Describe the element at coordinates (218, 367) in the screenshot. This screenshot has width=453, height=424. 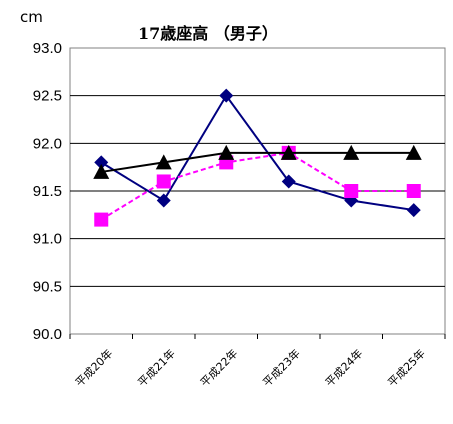
I see `x-tick-label: 平成22年` at that location.